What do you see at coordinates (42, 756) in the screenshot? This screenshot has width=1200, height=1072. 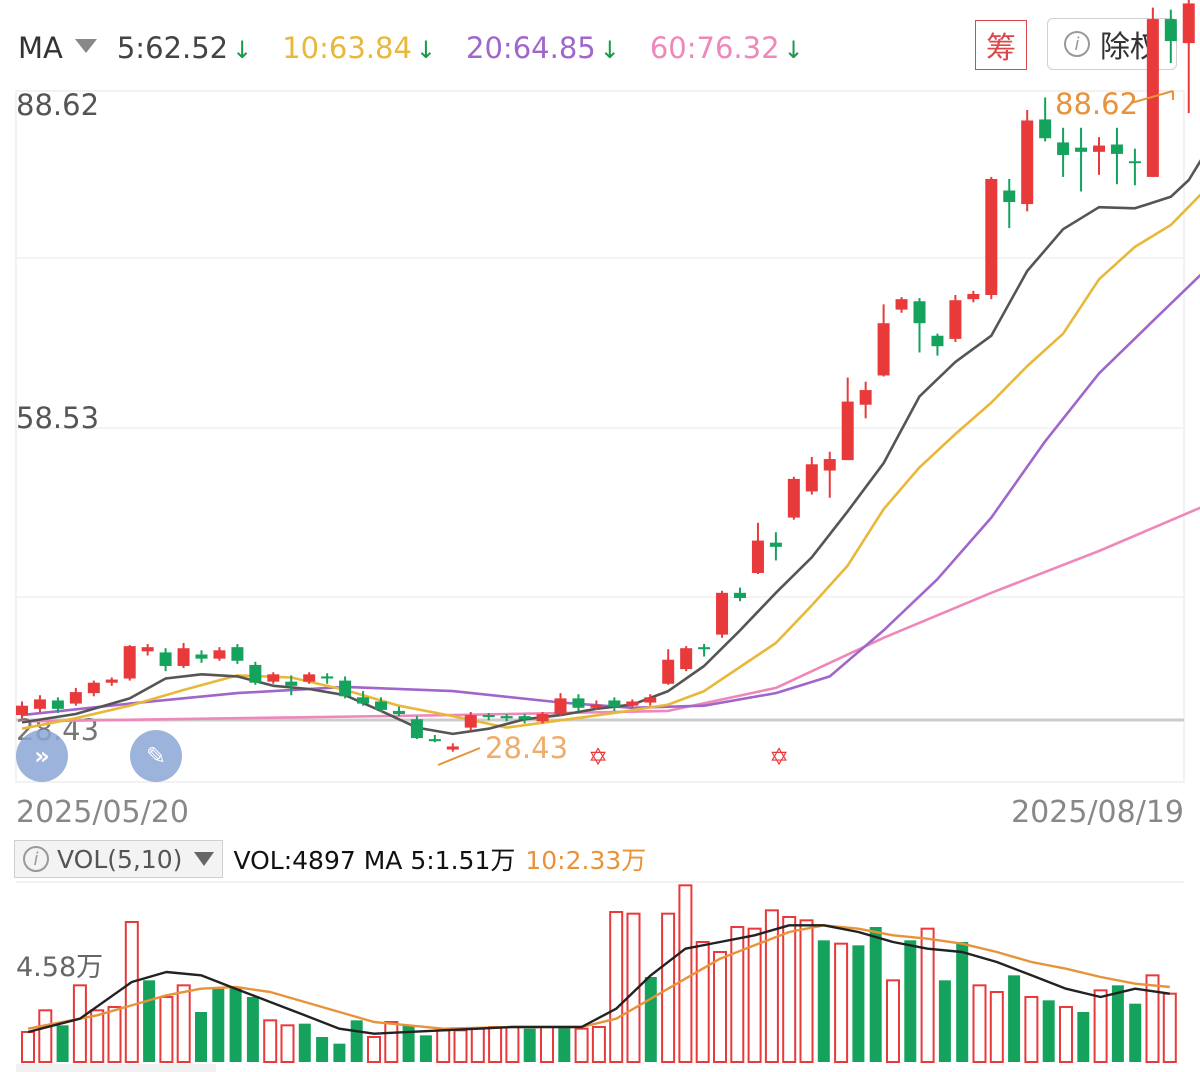 I see `expand-icon: »` at bounding box center [42, 756].